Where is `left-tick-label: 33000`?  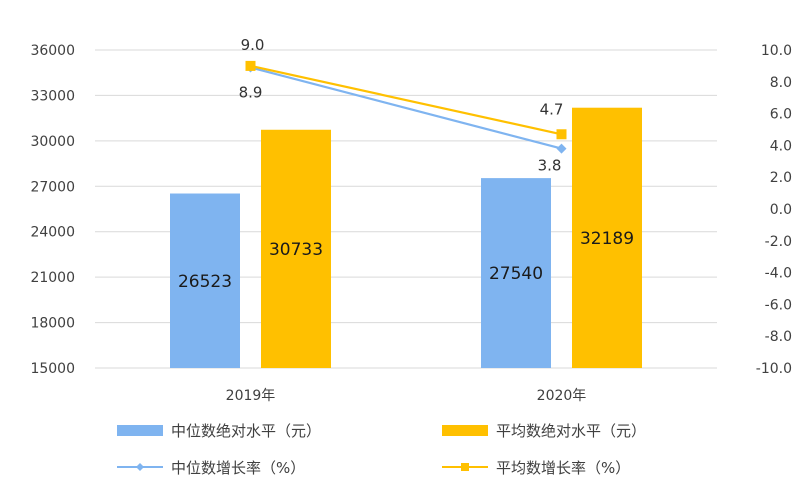 left-tick-label: 33000 is located at coordinates (52, 96).